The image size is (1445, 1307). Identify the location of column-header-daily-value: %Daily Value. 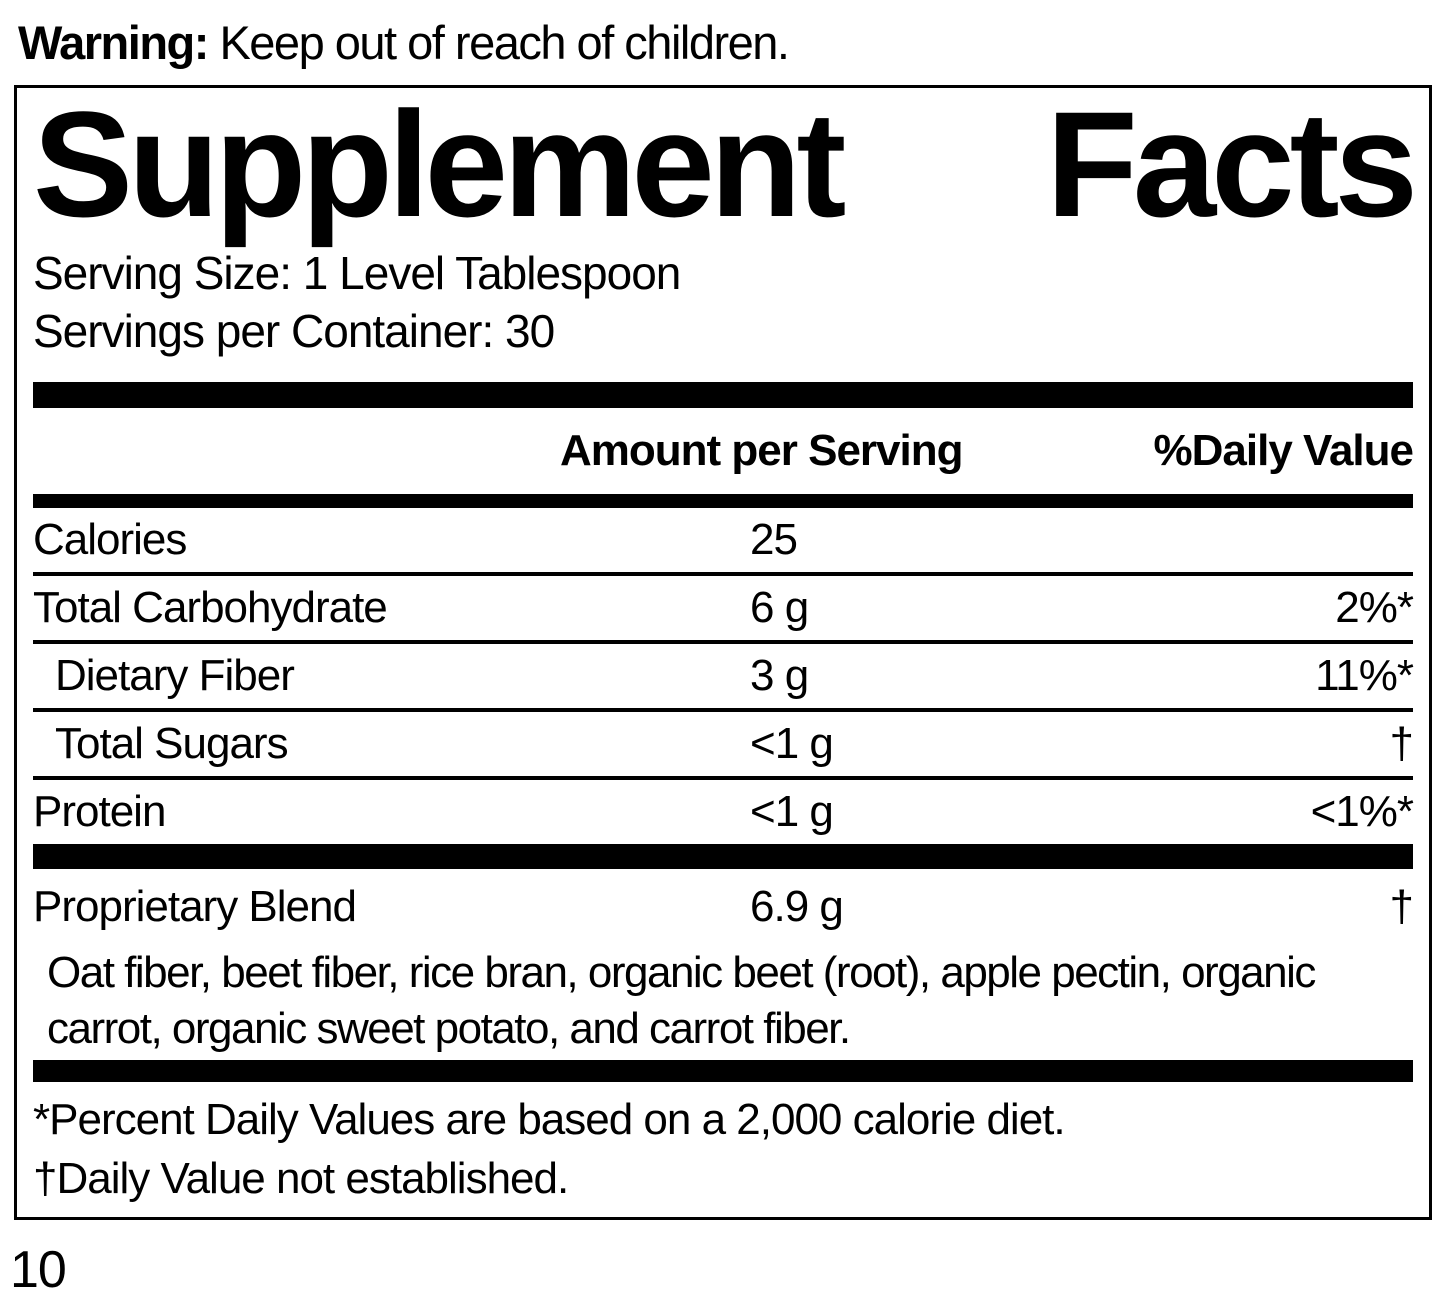
(1283, 451).